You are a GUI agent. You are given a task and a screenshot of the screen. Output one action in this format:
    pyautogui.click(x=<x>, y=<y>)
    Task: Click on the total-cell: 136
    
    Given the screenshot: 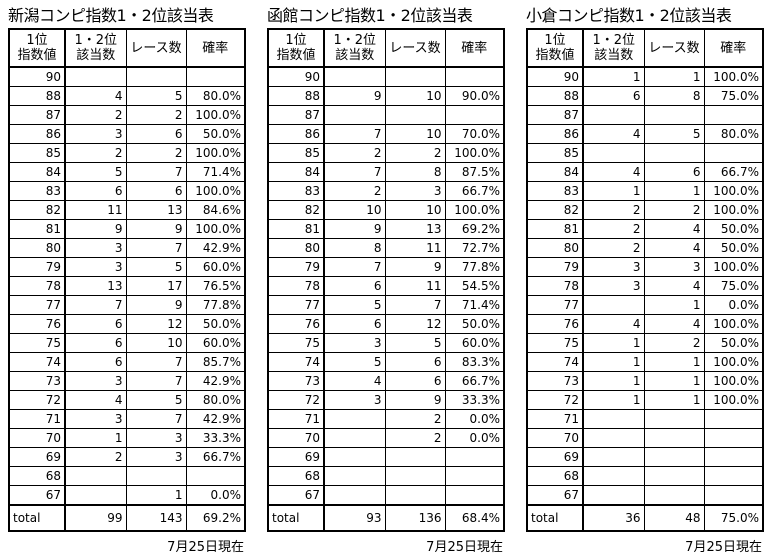 What is the action you would take?
    pyautogui.click(x=415, y=518)
    